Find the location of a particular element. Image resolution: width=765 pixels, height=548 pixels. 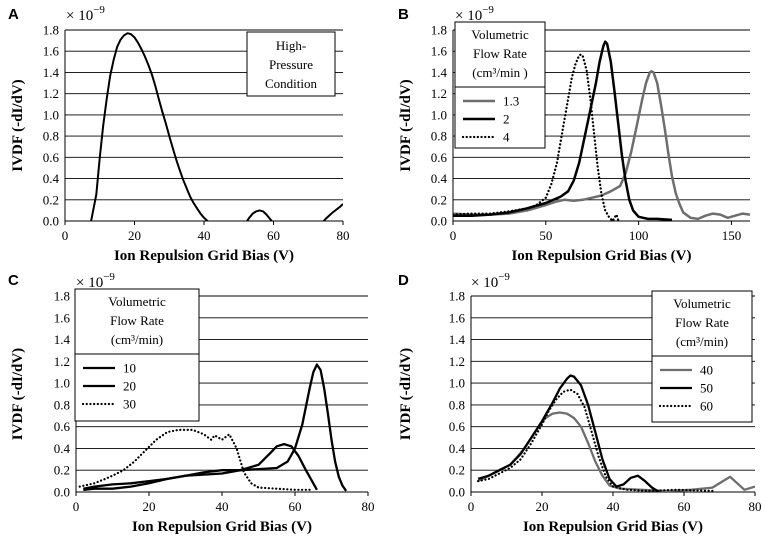

annotation-box is located at coordinates (291, 64).